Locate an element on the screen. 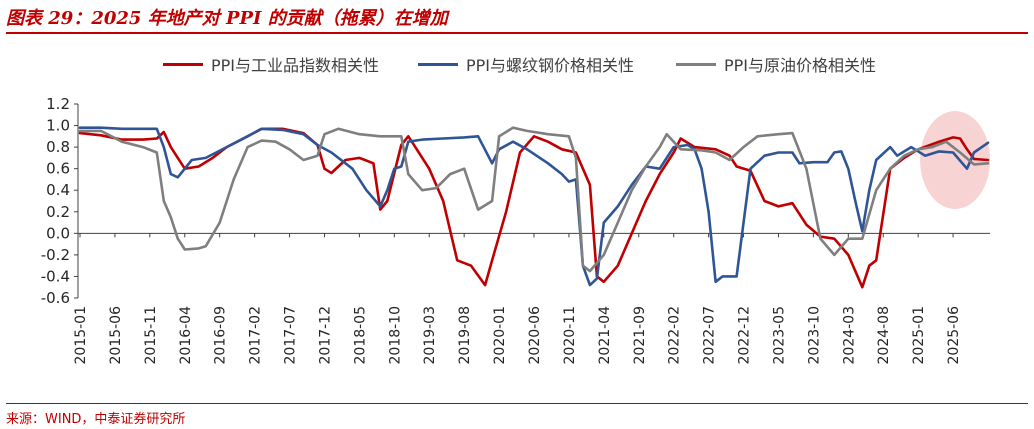 The width and height of the screenshot is (1034, 429). legend-item-rebar: PPI与螺纹钢价格相关性 is located at coordinates (526, 64).